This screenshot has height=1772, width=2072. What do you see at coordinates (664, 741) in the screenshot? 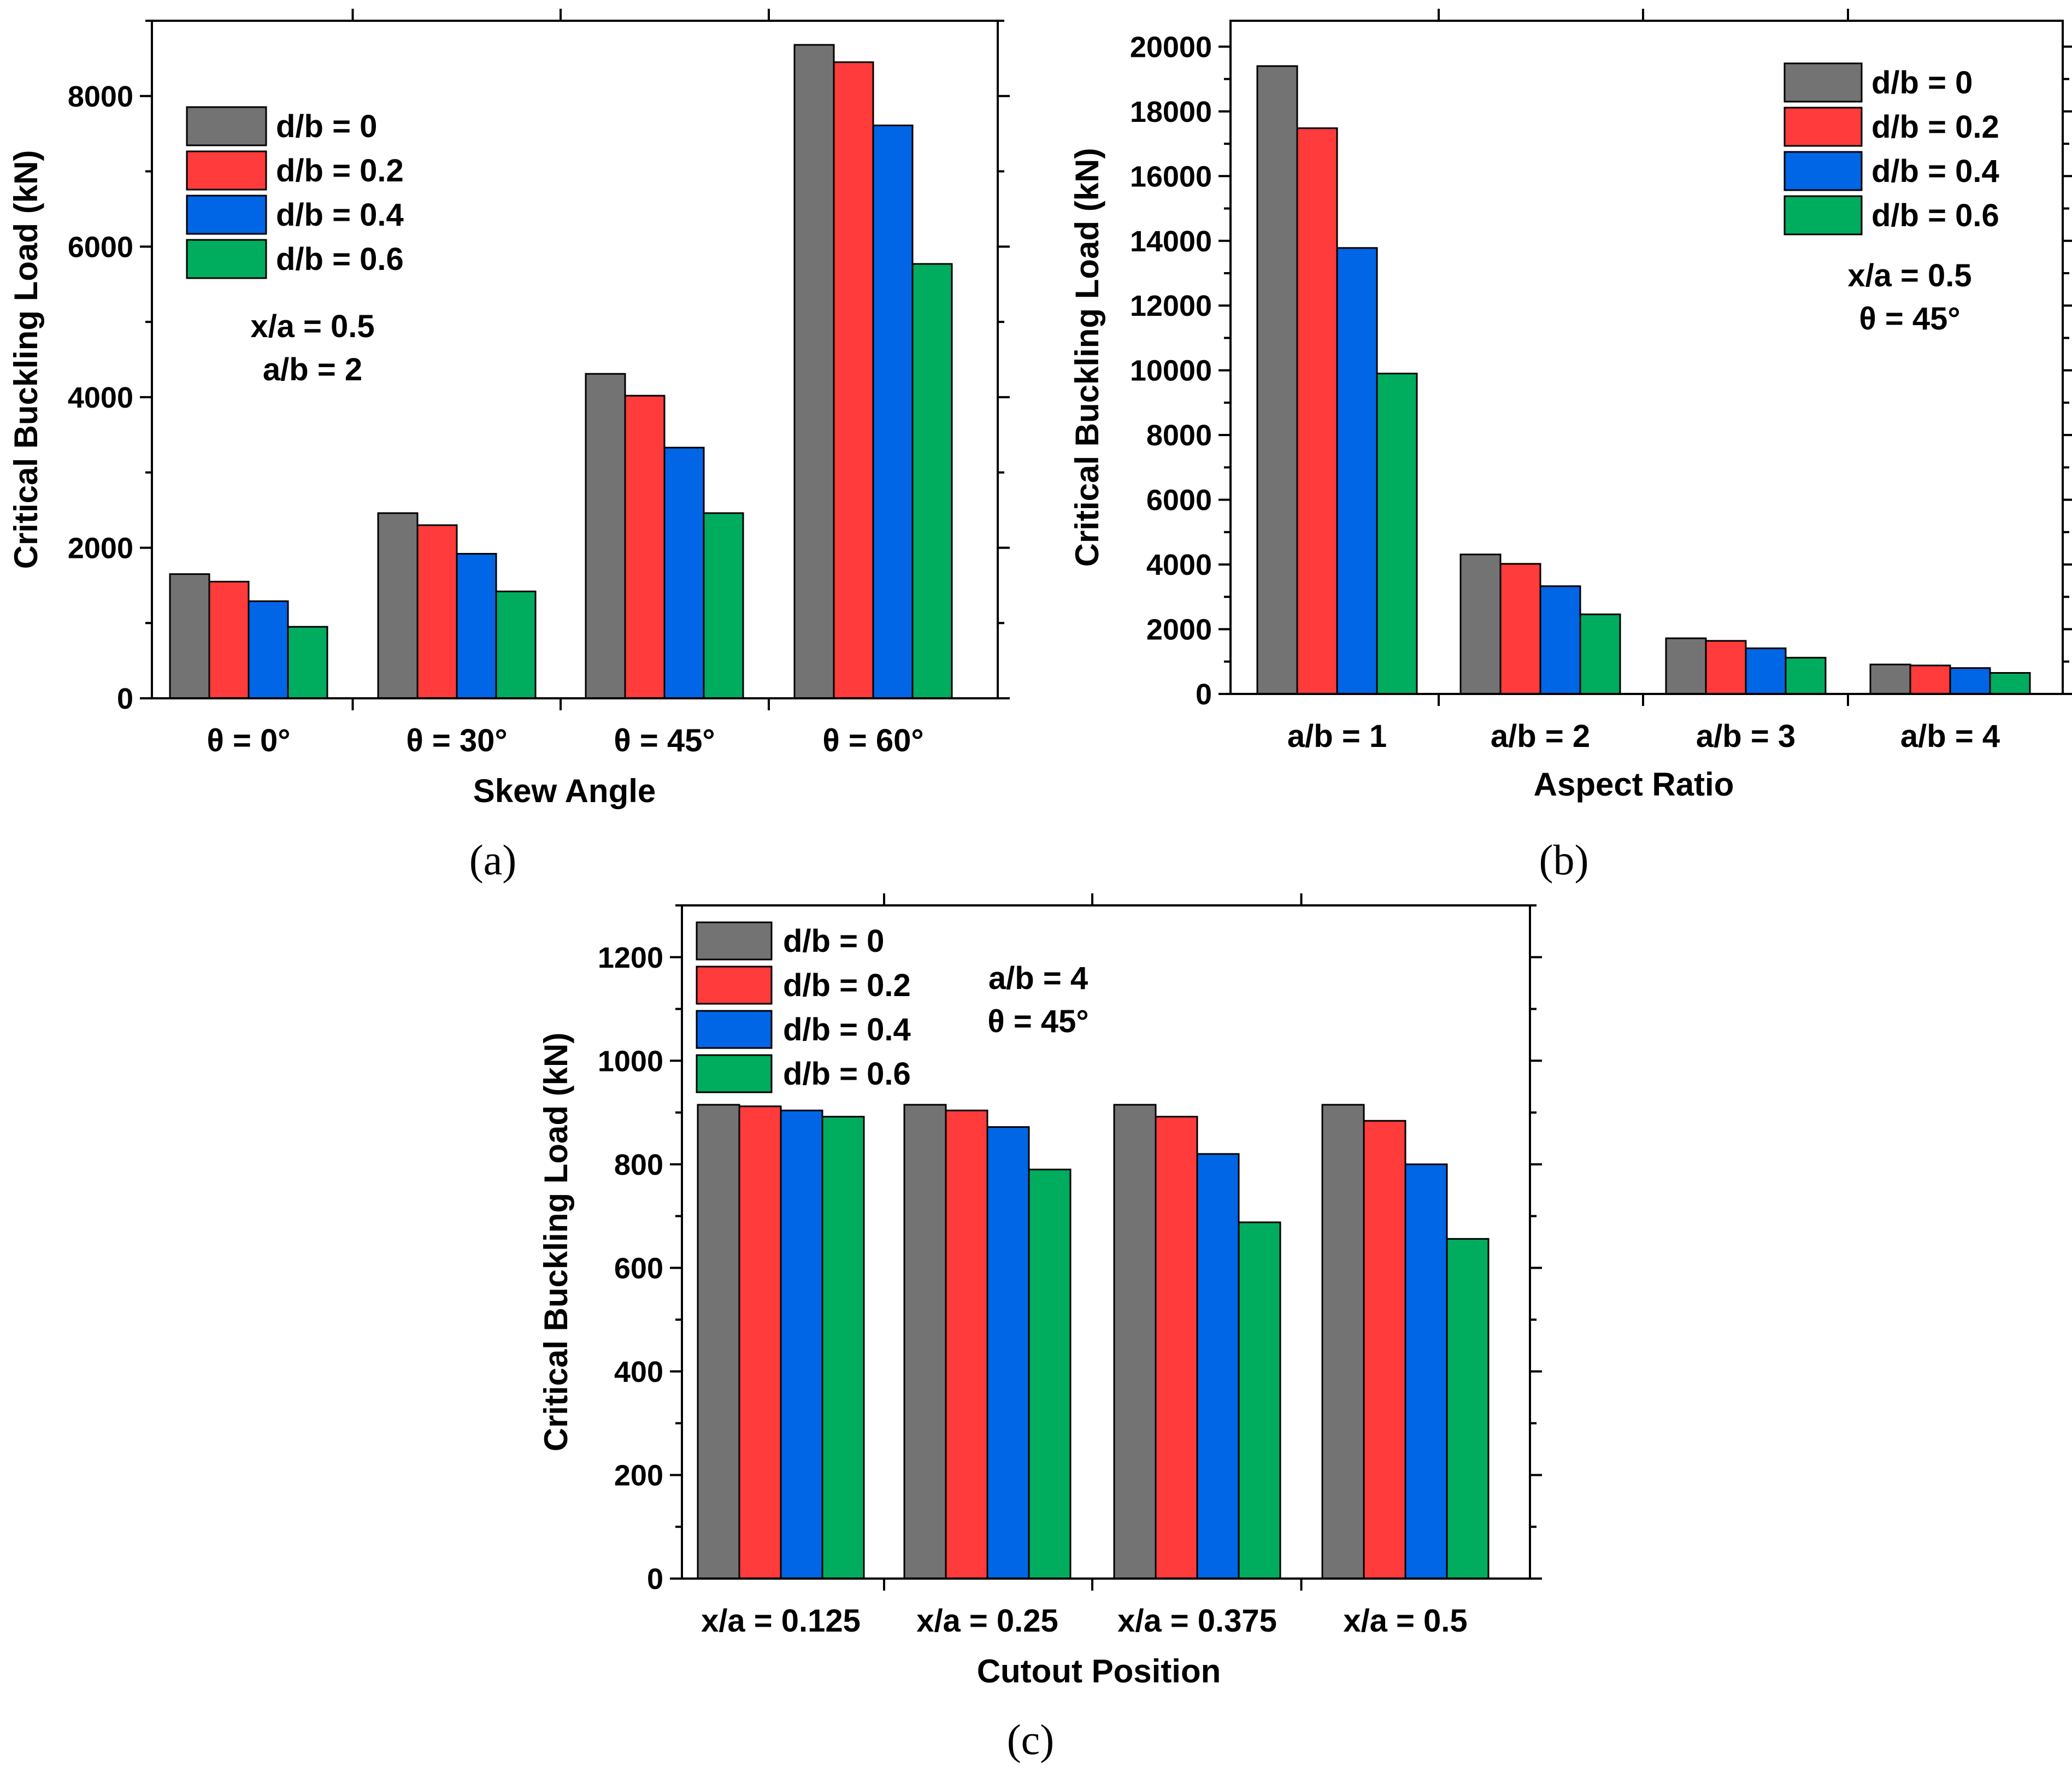
I see `x-category-label: θ = 45°` at bounding box center [664, 741].